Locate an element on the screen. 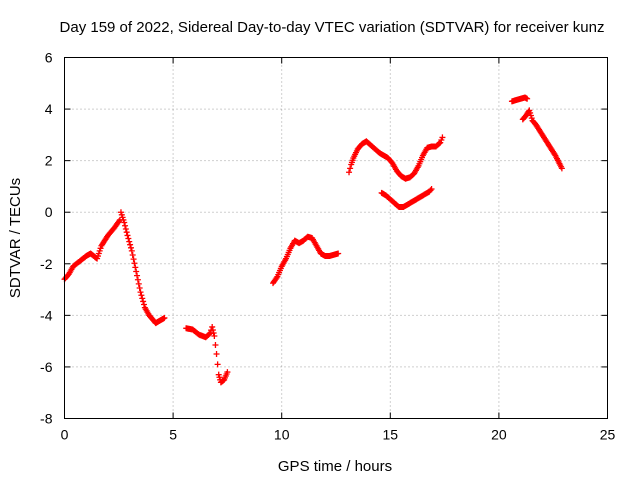 This screenshot has height=480, width=640. y-tick-label: -4 is located at coordinates (46, 315).